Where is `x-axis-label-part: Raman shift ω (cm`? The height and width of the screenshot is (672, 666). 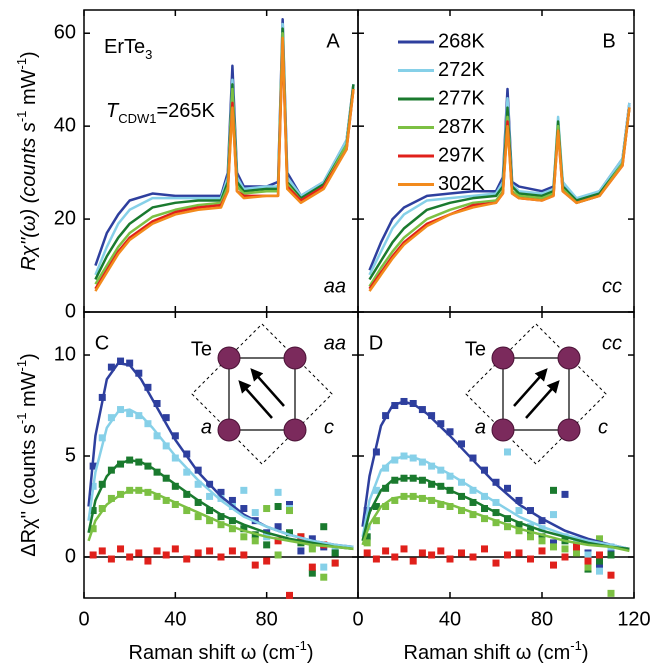 x-axis-label-part: Raman shift ω (cm is located at coordinates (487, 653).